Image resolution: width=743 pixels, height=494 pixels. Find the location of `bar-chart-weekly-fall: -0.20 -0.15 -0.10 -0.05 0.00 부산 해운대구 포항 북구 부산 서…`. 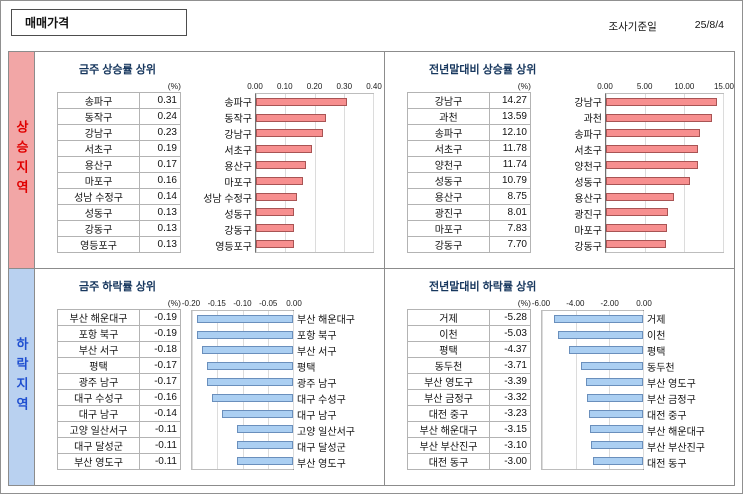

bar-chart-weekly-fall: -0.20 -0.15 -0.10 -0.05 0.00 부산 해운대구 포항 북구 부산 서… is located at coordinates (278, 384).